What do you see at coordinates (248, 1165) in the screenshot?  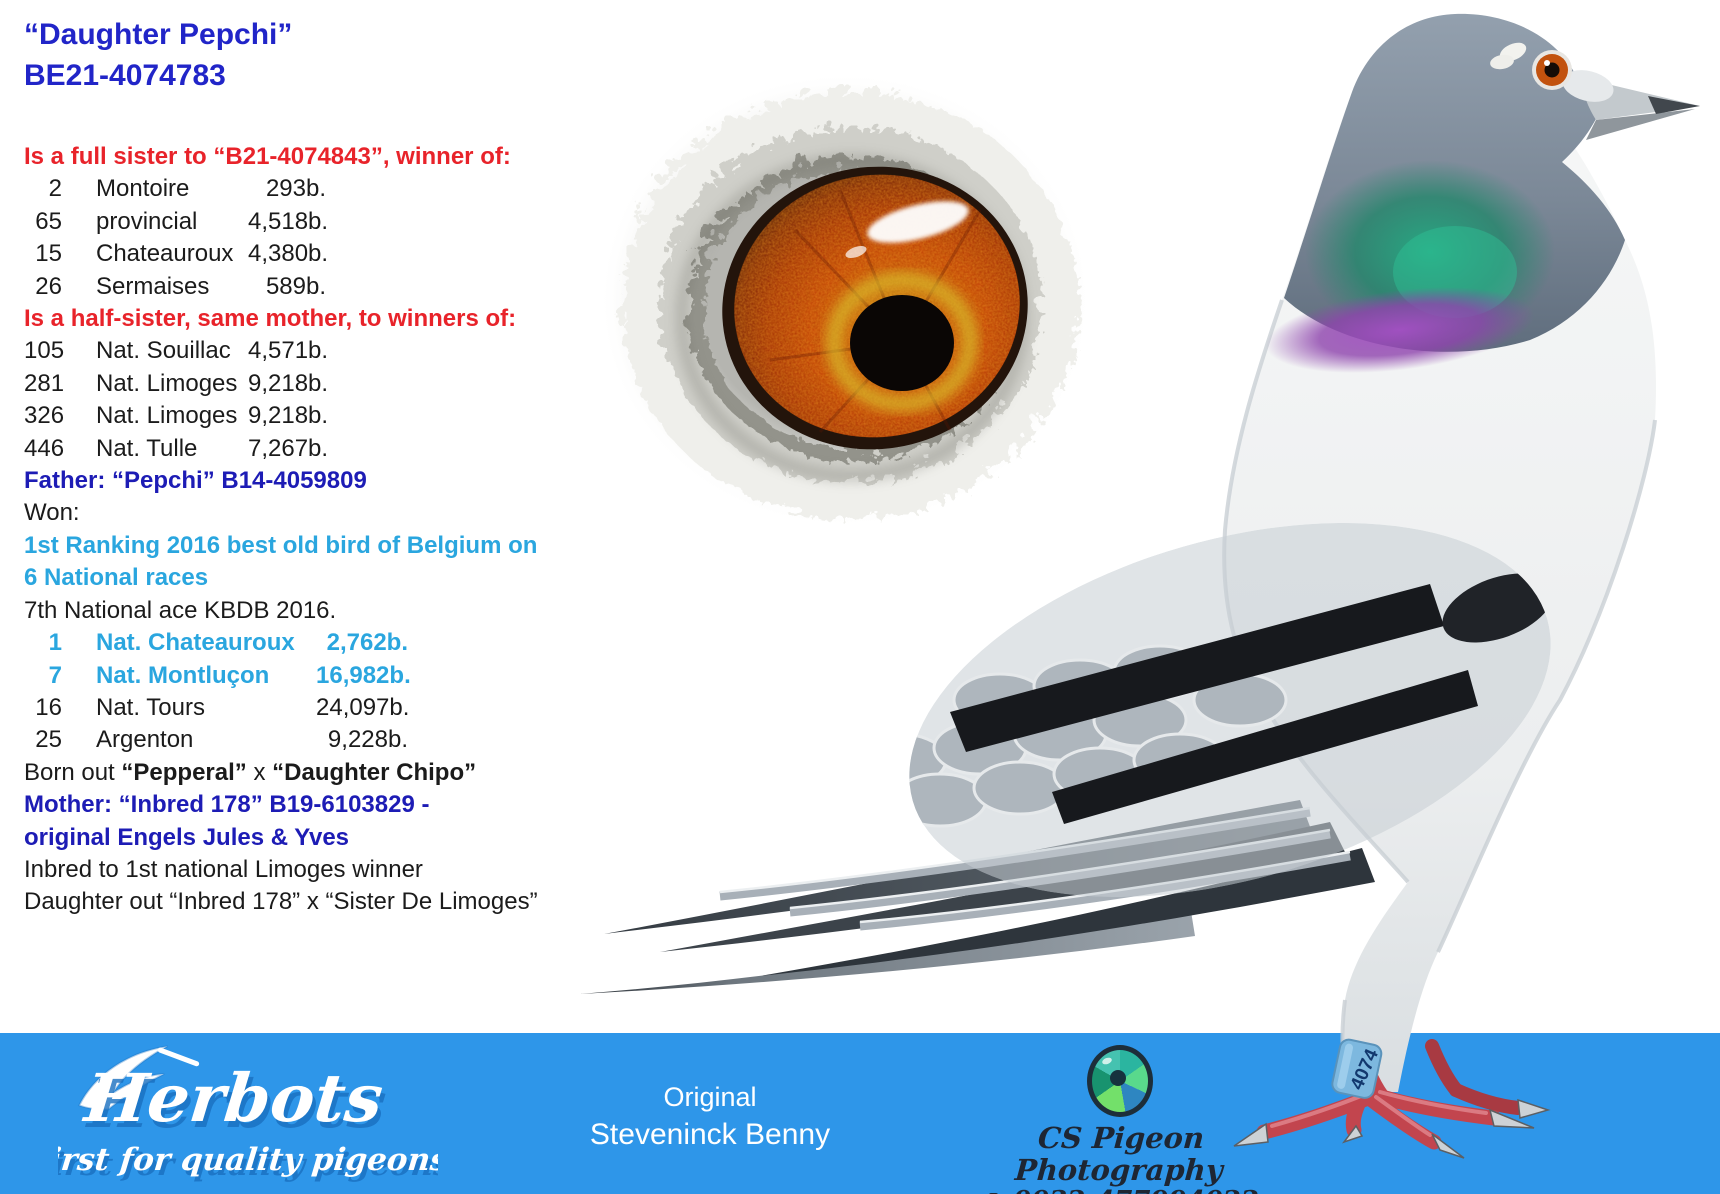 I see `tagline-shadow: First for quality pigeons` at bounding box center [248, 1165].